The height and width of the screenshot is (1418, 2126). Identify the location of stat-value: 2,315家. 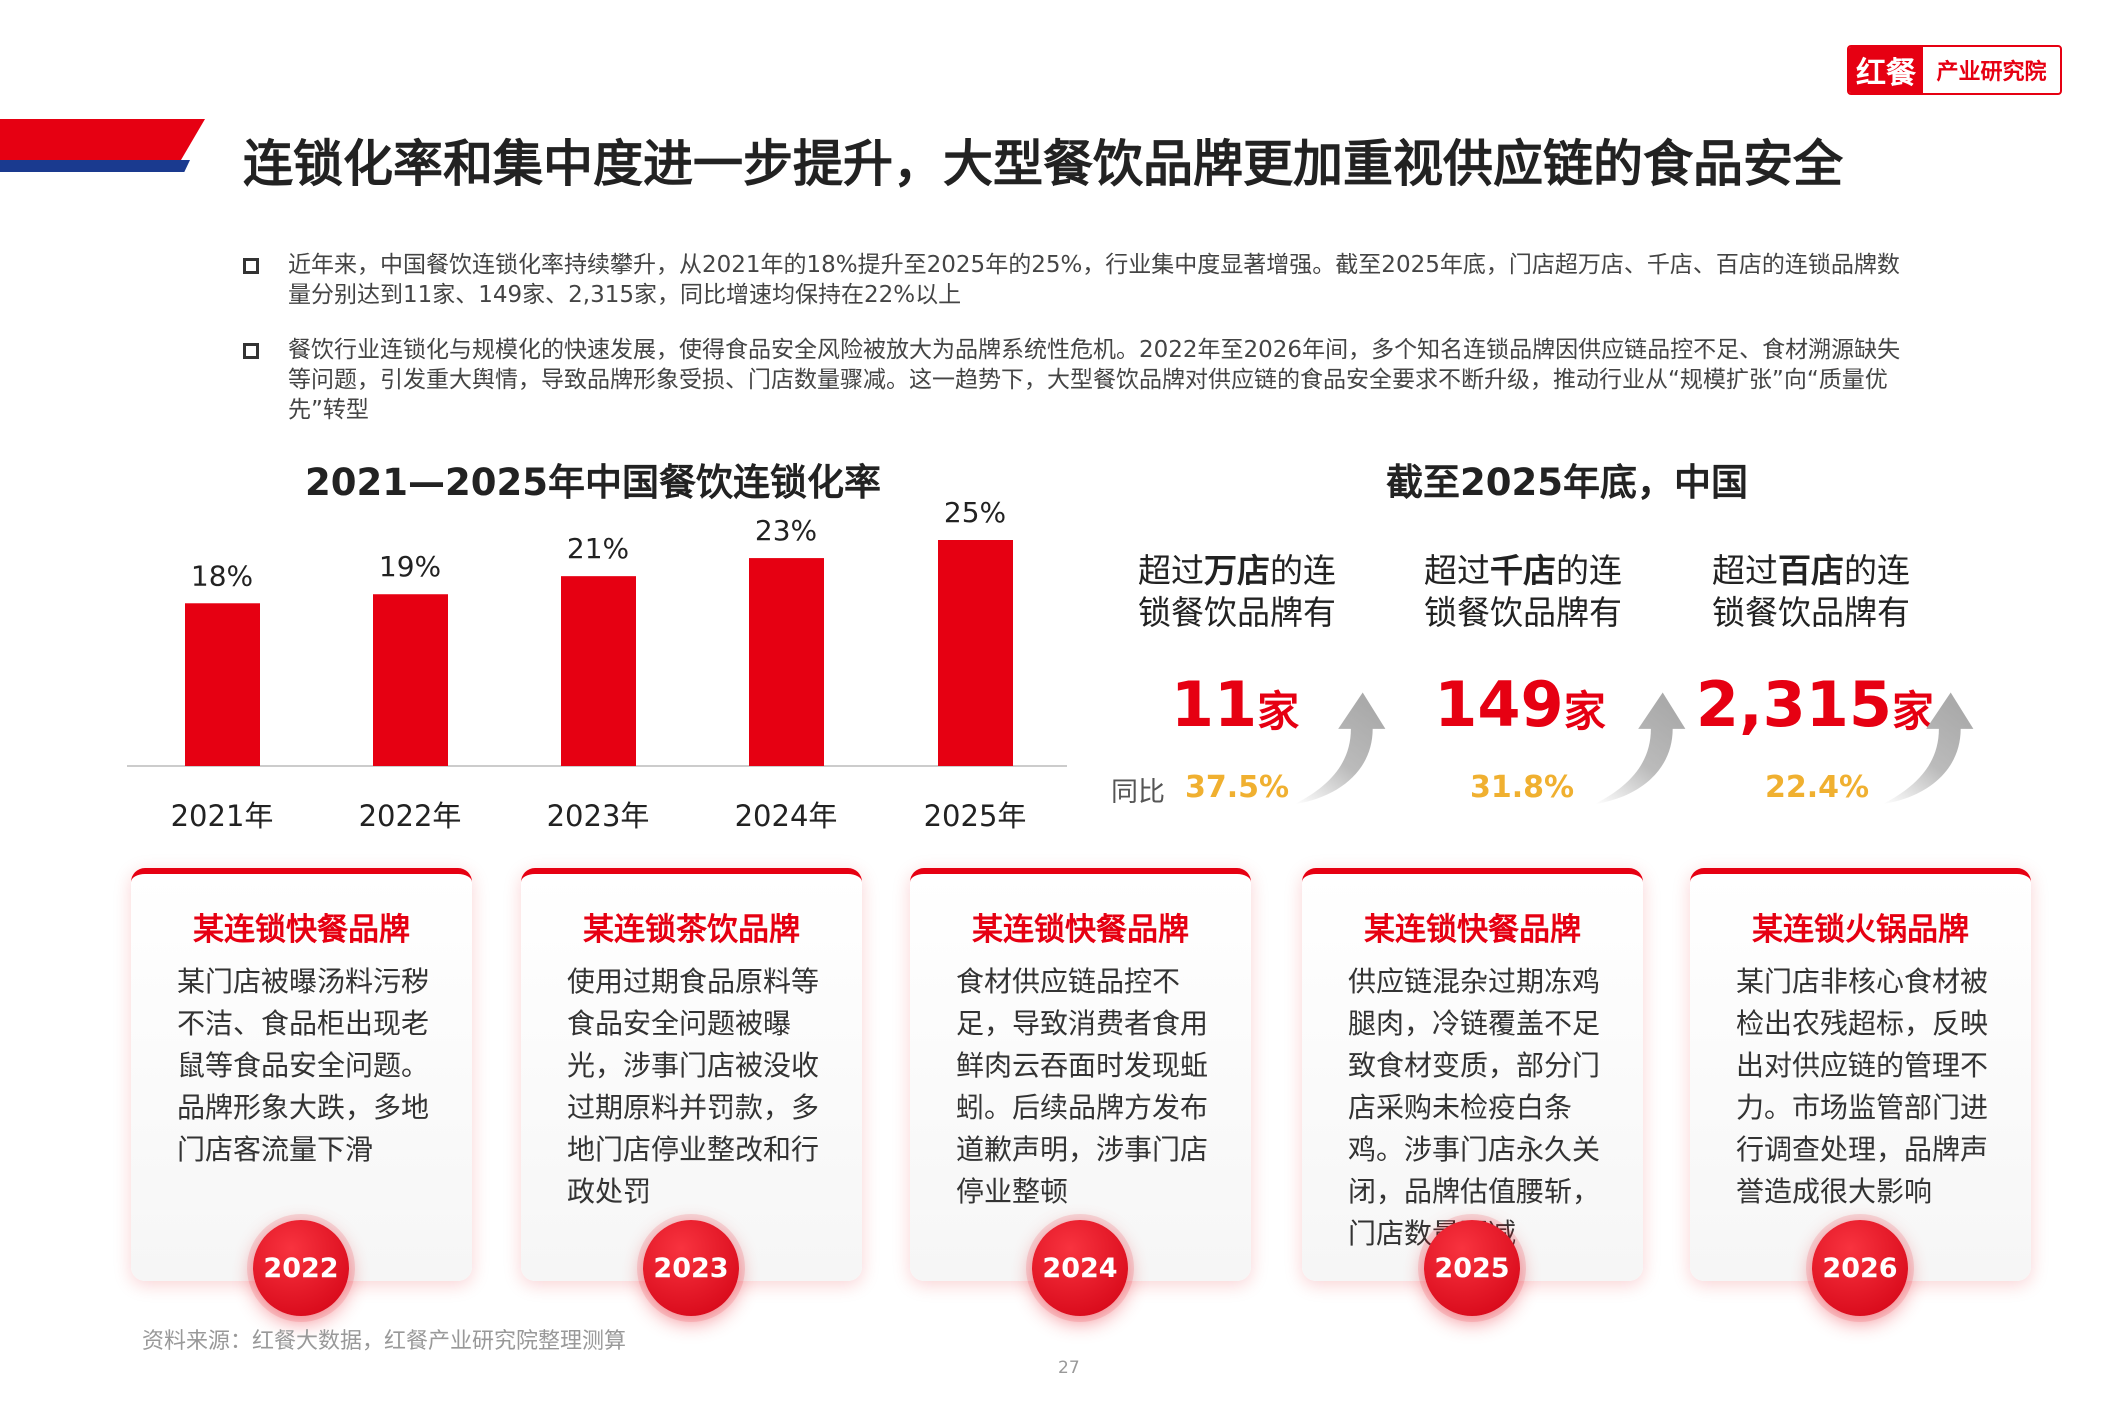
(1815, 704).